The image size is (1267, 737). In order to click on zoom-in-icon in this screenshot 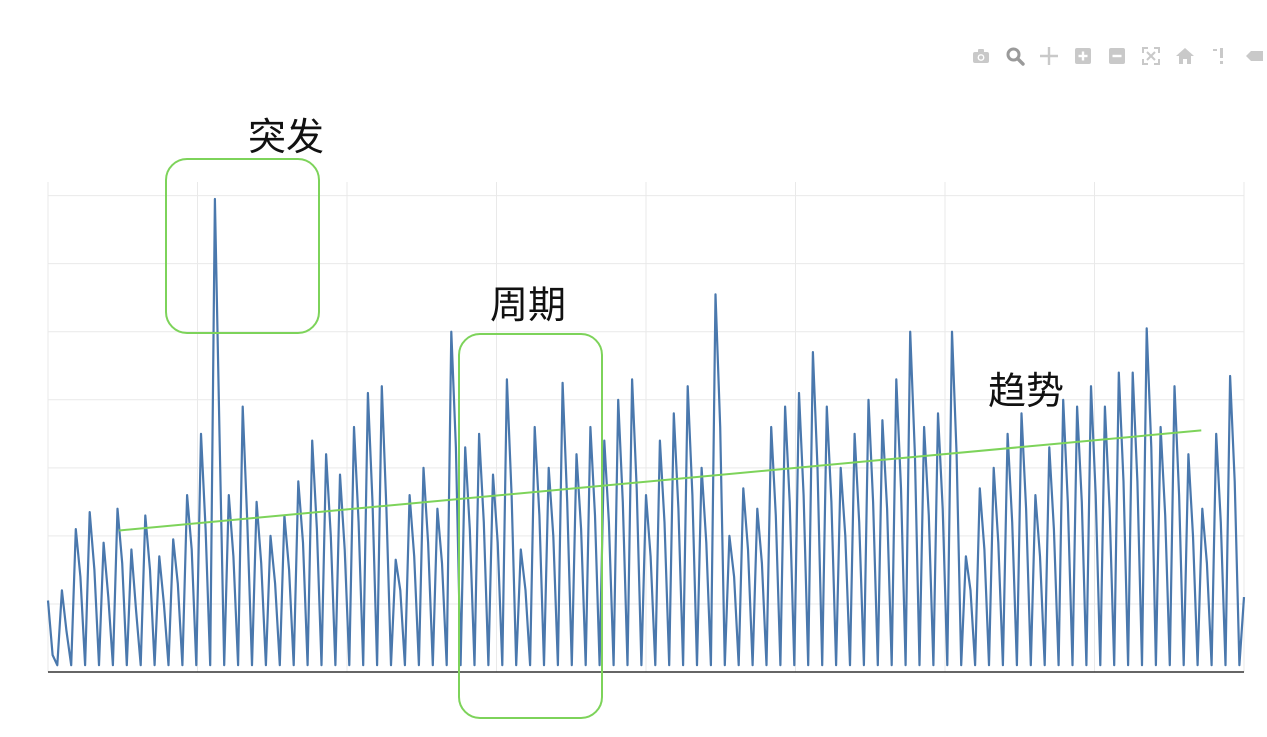, I will do `click(1083, 56)`.